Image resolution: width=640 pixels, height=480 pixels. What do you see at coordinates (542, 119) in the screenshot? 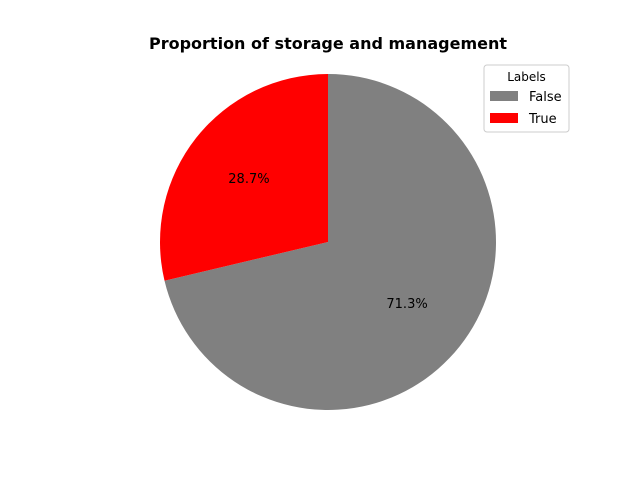
I see `legend-label-true: True` at bounding box center [542, 119].